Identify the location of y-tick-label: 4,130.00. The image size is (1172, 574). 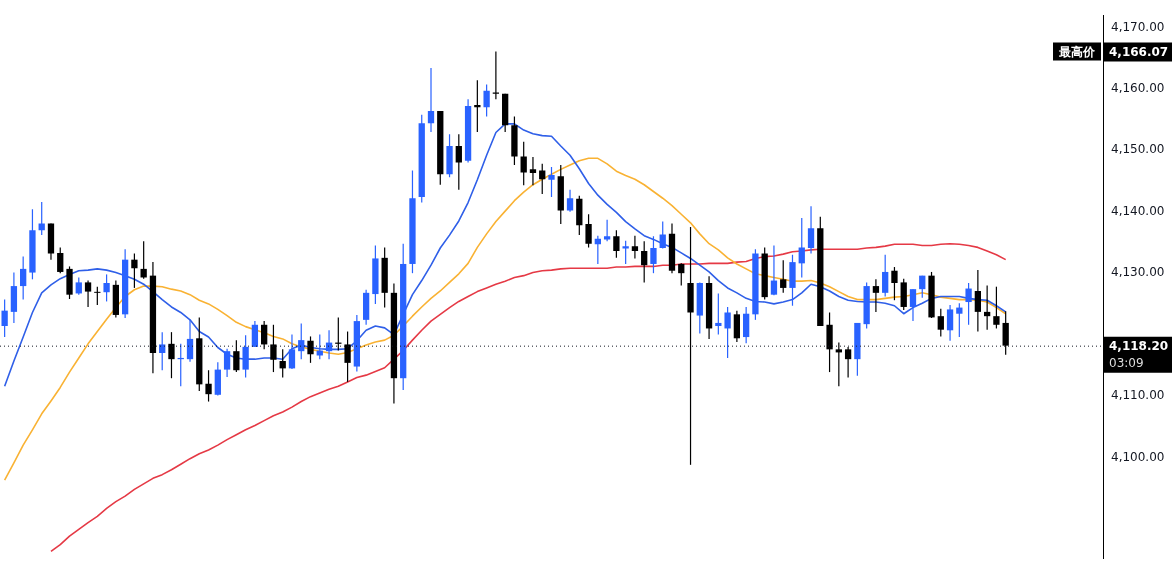
(1138, 272).